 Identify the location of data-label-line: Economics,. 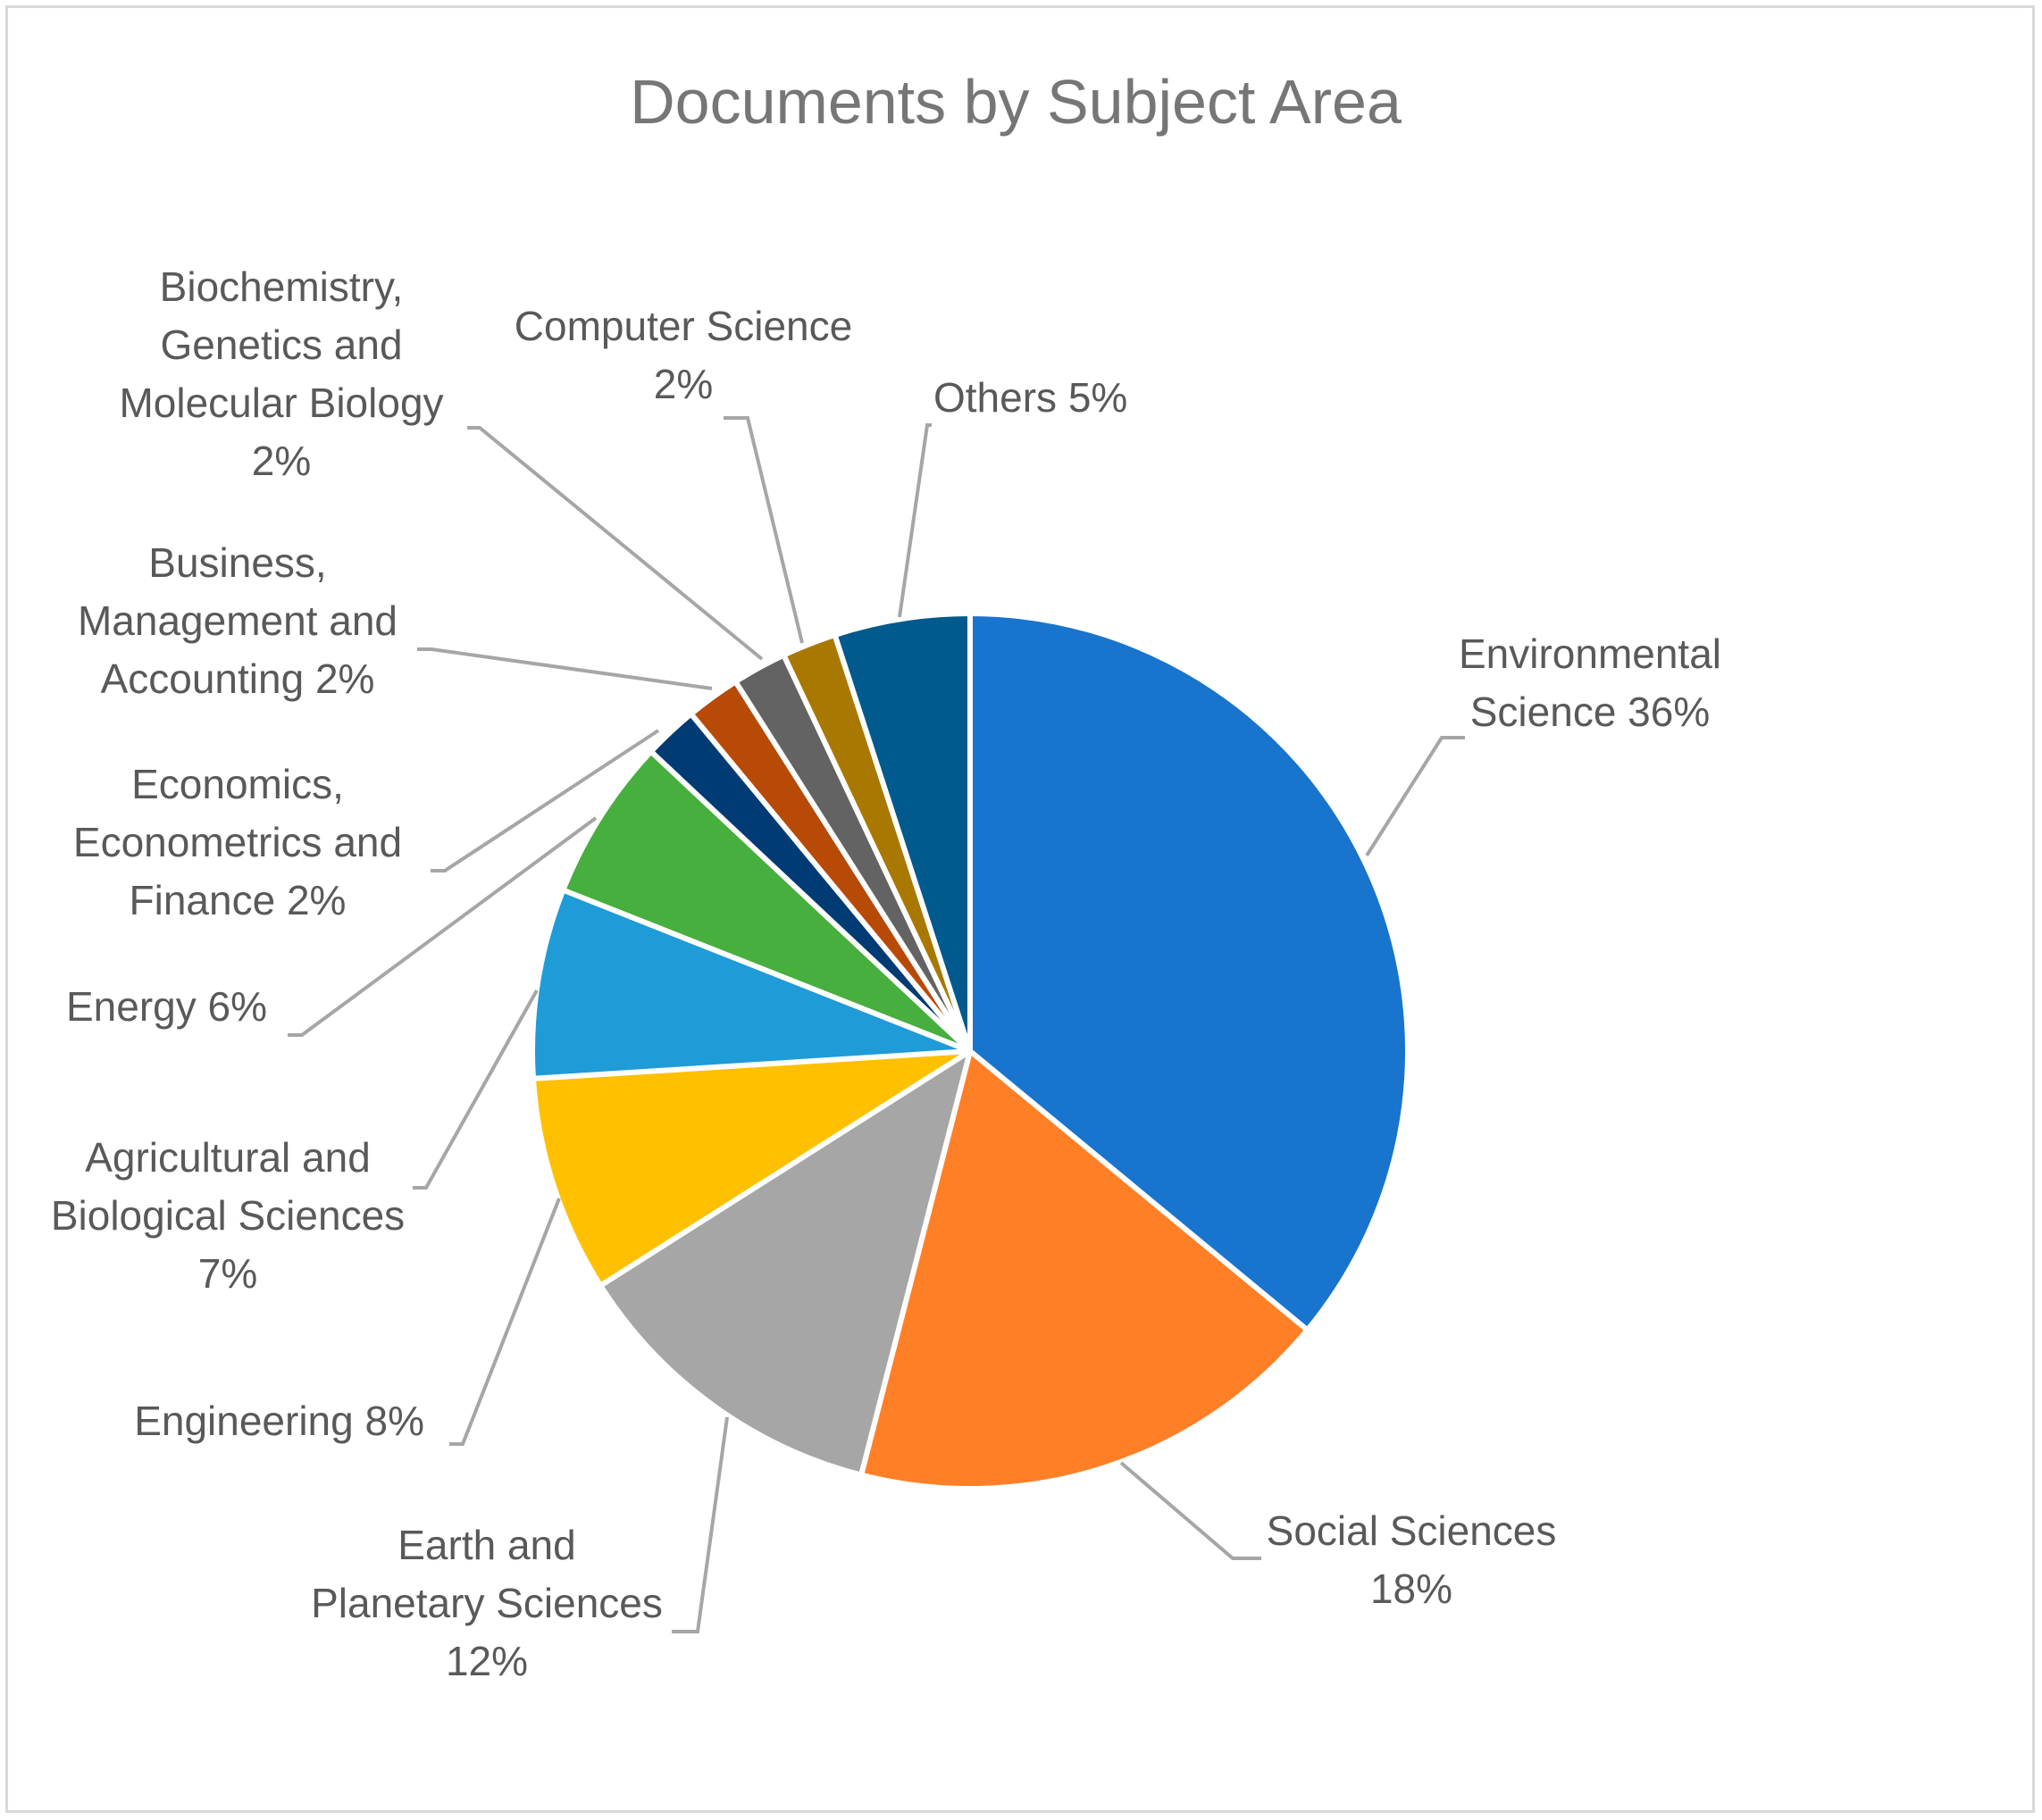
(237, 784).